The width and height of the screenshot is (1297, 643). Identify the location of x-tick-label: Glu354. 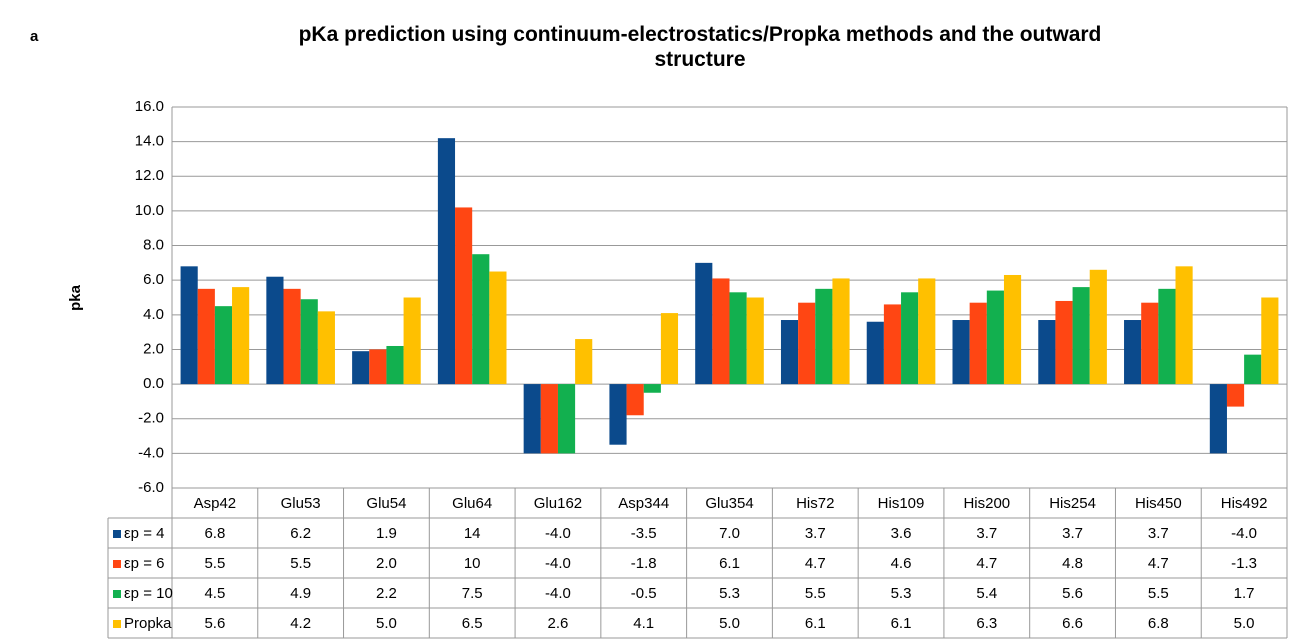
(729, 503).